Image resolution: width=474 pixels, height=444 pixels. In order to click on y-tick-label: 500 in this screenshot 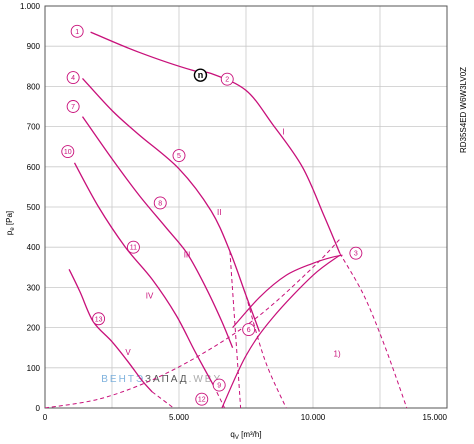, I will do `click(34, 207)`.